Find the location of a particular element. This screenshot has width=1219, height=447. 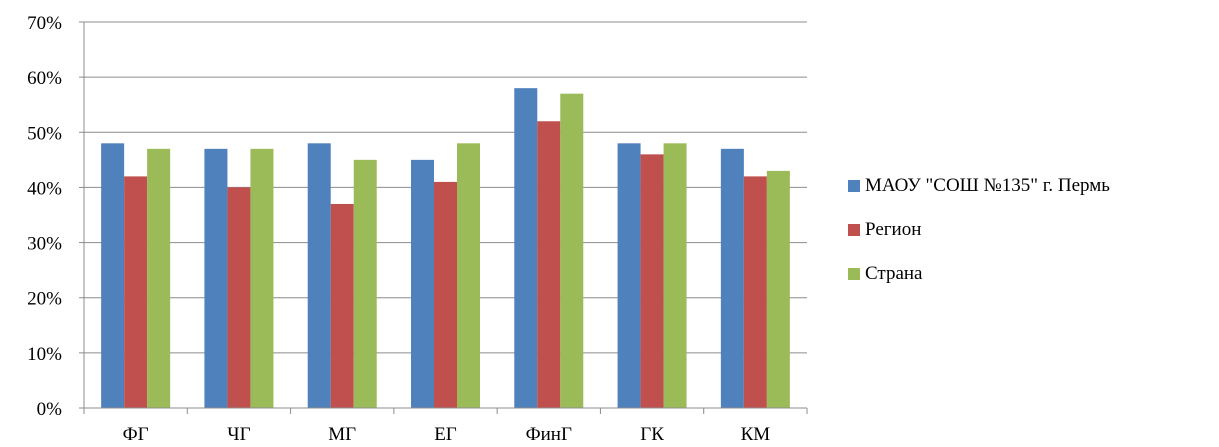

x-tick-label: ФГ is located at coordinates (136, 434).